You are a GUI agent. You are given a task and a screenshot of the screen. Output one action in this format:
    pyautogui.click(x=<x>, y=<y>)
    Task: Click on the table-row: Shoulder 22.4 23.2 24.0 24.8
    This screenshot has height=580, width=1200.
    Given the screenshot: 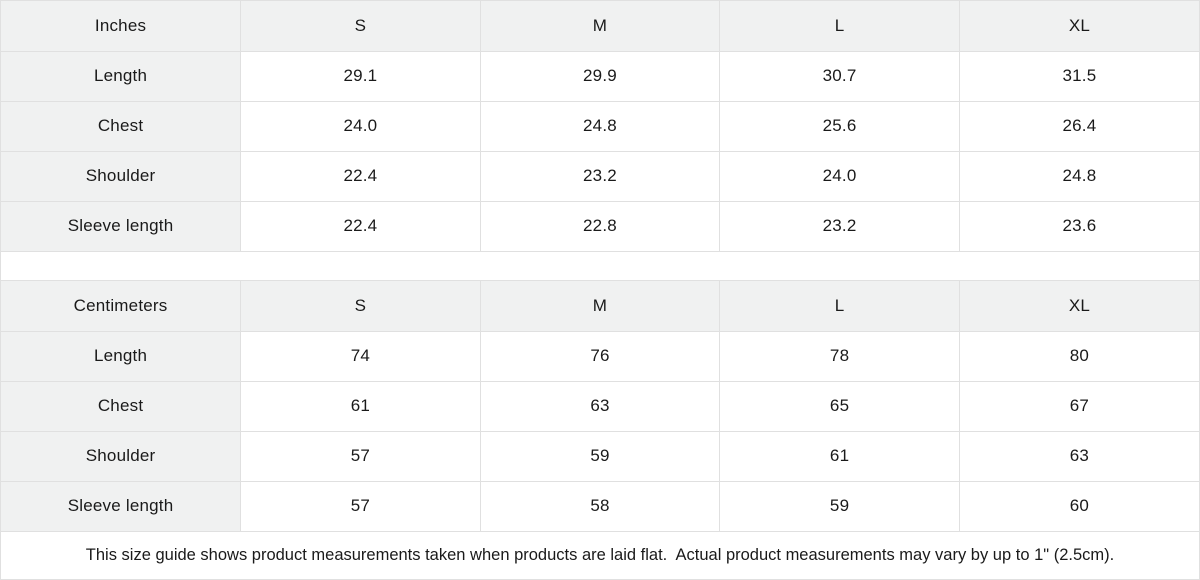 What is the action you would take?
    pyautogui.click(x=600, y=176)
    